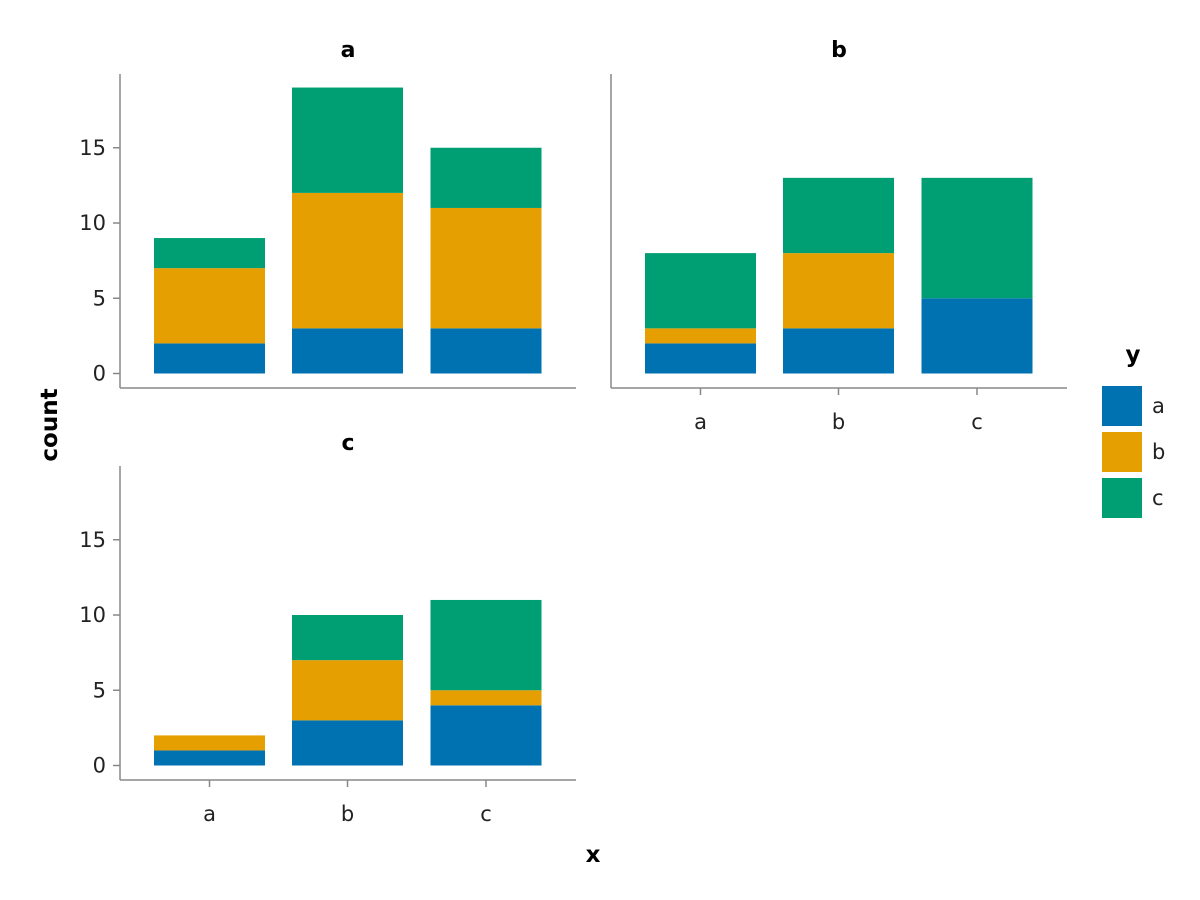 The height and width of the screenshot is (900, 1200). Describe the element at coordinates (838, 351) in the screenshot. I see `bar-segment-a-xb-b` at that location.